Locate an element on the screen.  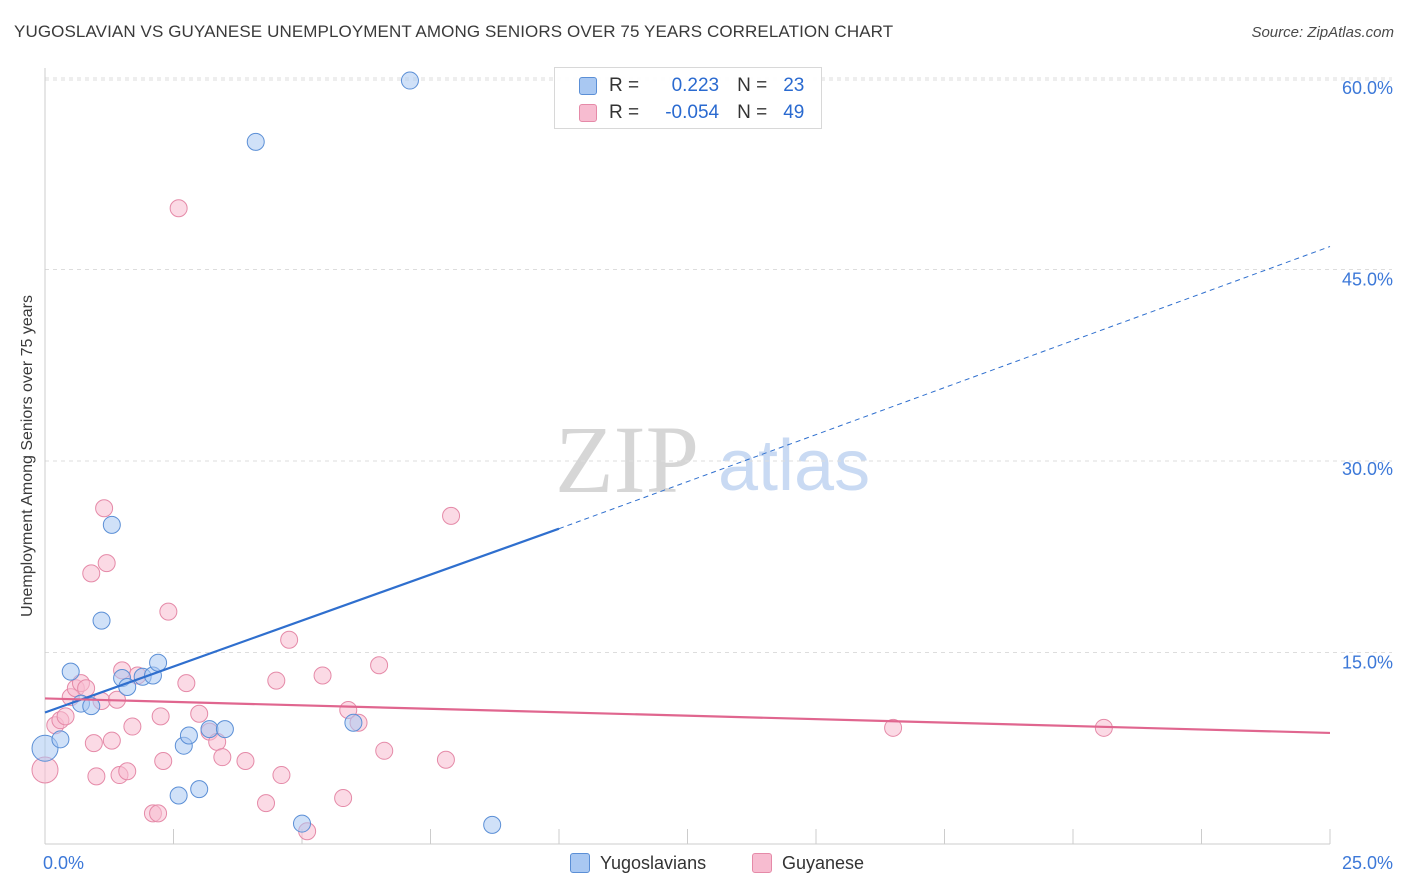
series-swatch-blue is located at coordinates (580, 863).